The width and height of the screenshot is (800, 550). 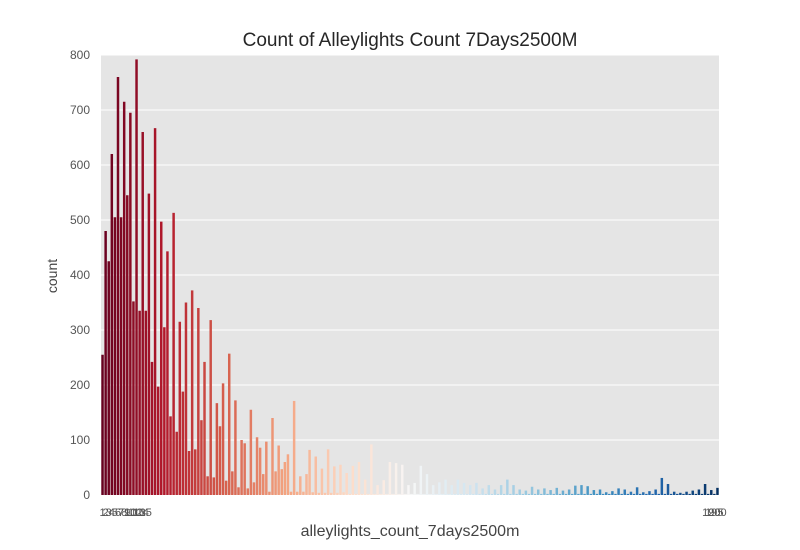 What do you see at coordinates (80, 440) in the screenshot?
I see `y-tick-label: 100` at bounding box center [80, 440].